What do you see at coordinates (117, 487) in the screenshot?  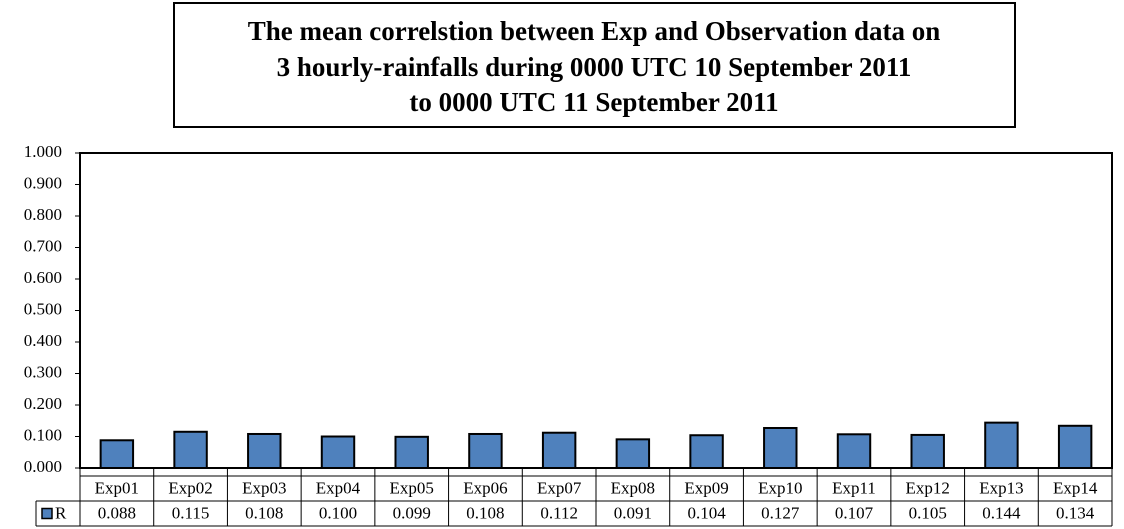 I see `x-tick-label: Exp01` at bounding box center [117, 487].